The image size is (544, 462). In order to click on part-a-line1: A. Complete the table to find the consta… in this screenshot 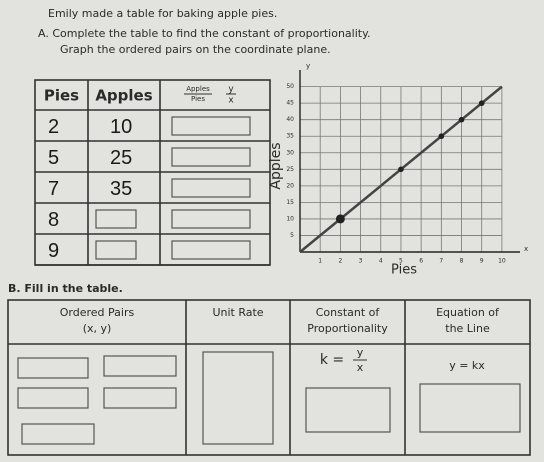, I will do `click(204, 33)`.